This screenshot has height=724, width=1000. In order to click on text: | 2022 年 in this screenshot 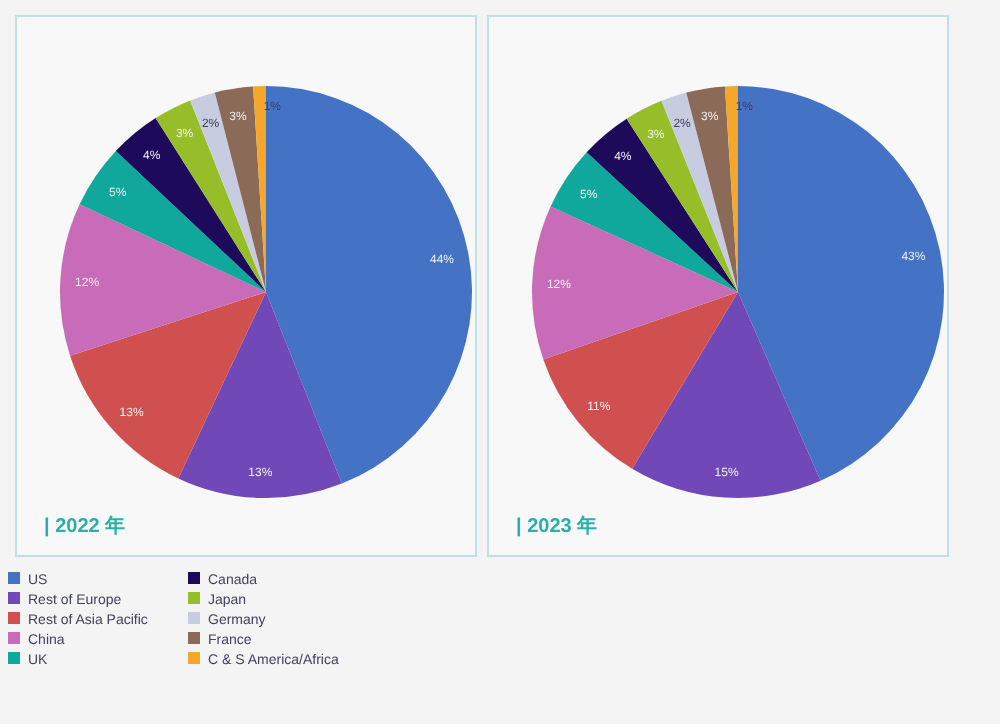, I will do `click(85, 526)`.